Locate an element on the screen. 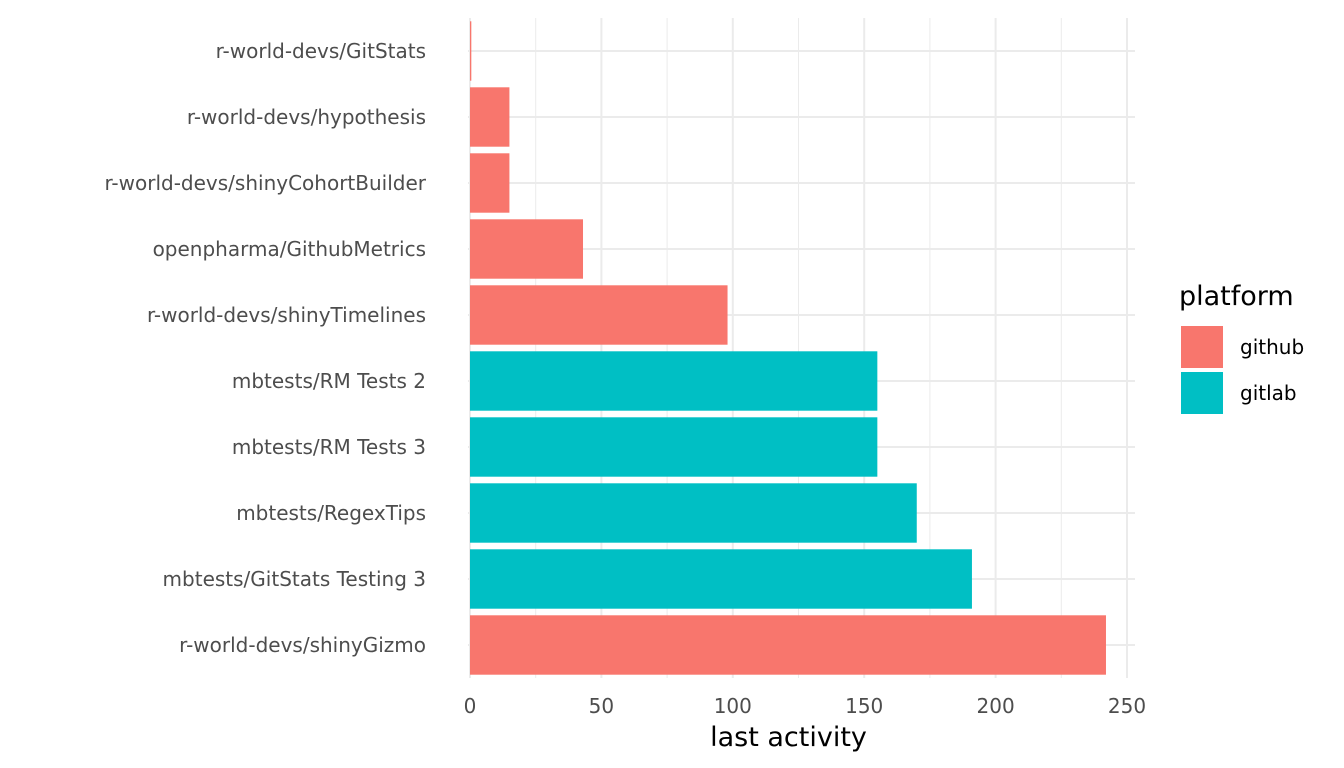 The image size is (1344, 768). y-tick-label: r-world-devs/hypothesis is located at coordinates (306, 117).